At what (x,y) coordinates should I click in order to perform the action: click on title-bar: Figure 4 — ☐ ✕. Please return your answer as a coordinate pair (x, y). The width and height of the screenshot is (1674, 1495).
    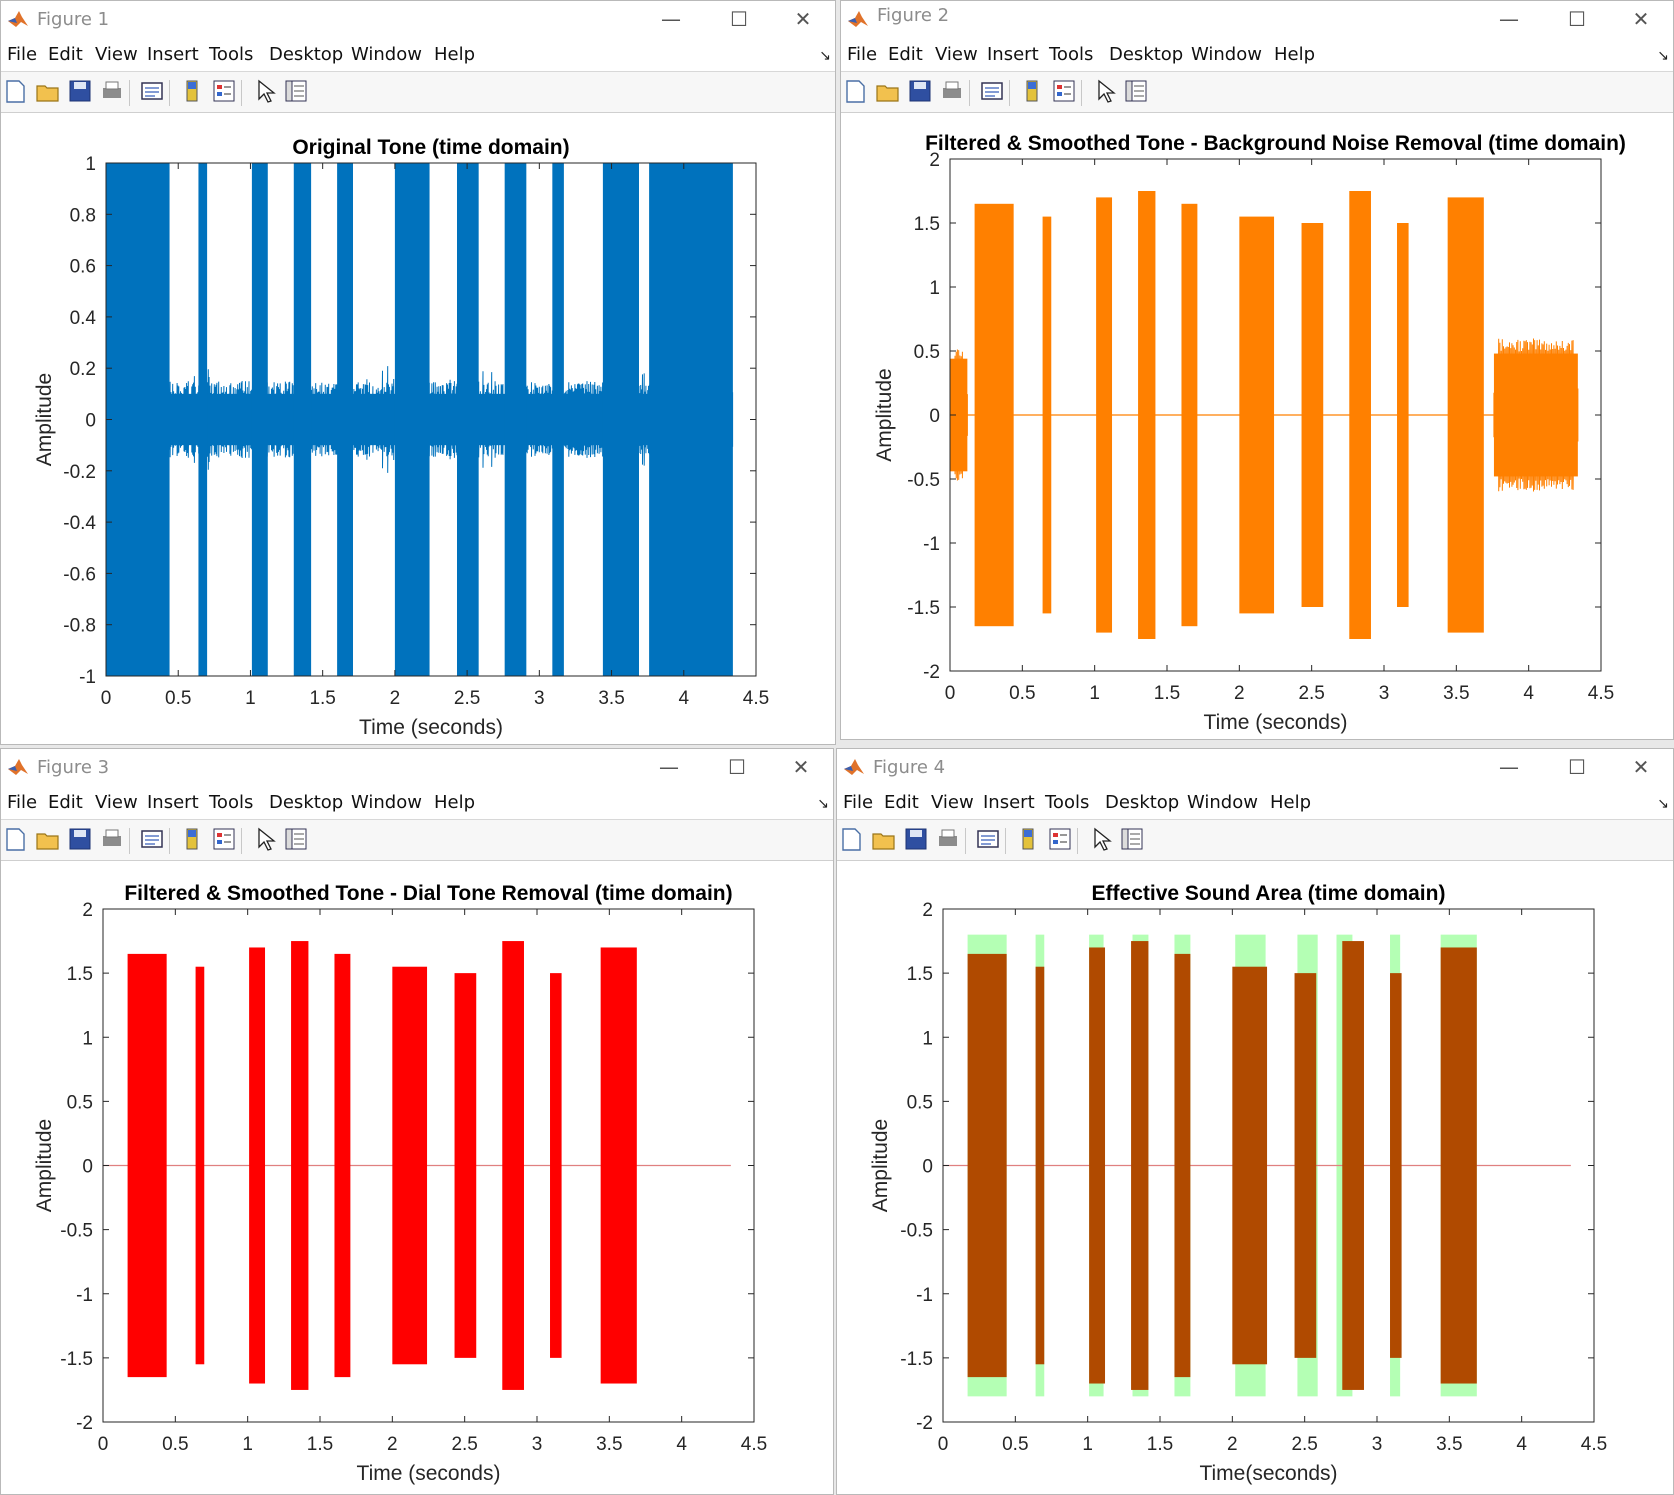
    Looking at the image, I should click on (1255, 767).